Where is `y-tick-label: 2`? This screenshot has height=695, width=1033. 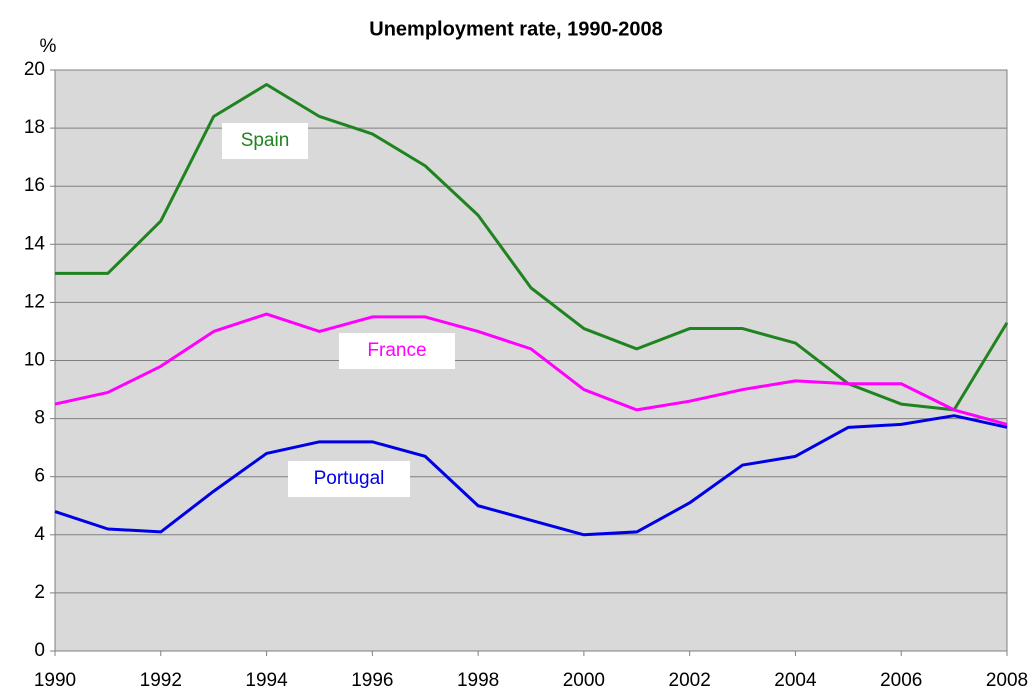 y-tick-label: 2 is located at coordinates (39, 592).